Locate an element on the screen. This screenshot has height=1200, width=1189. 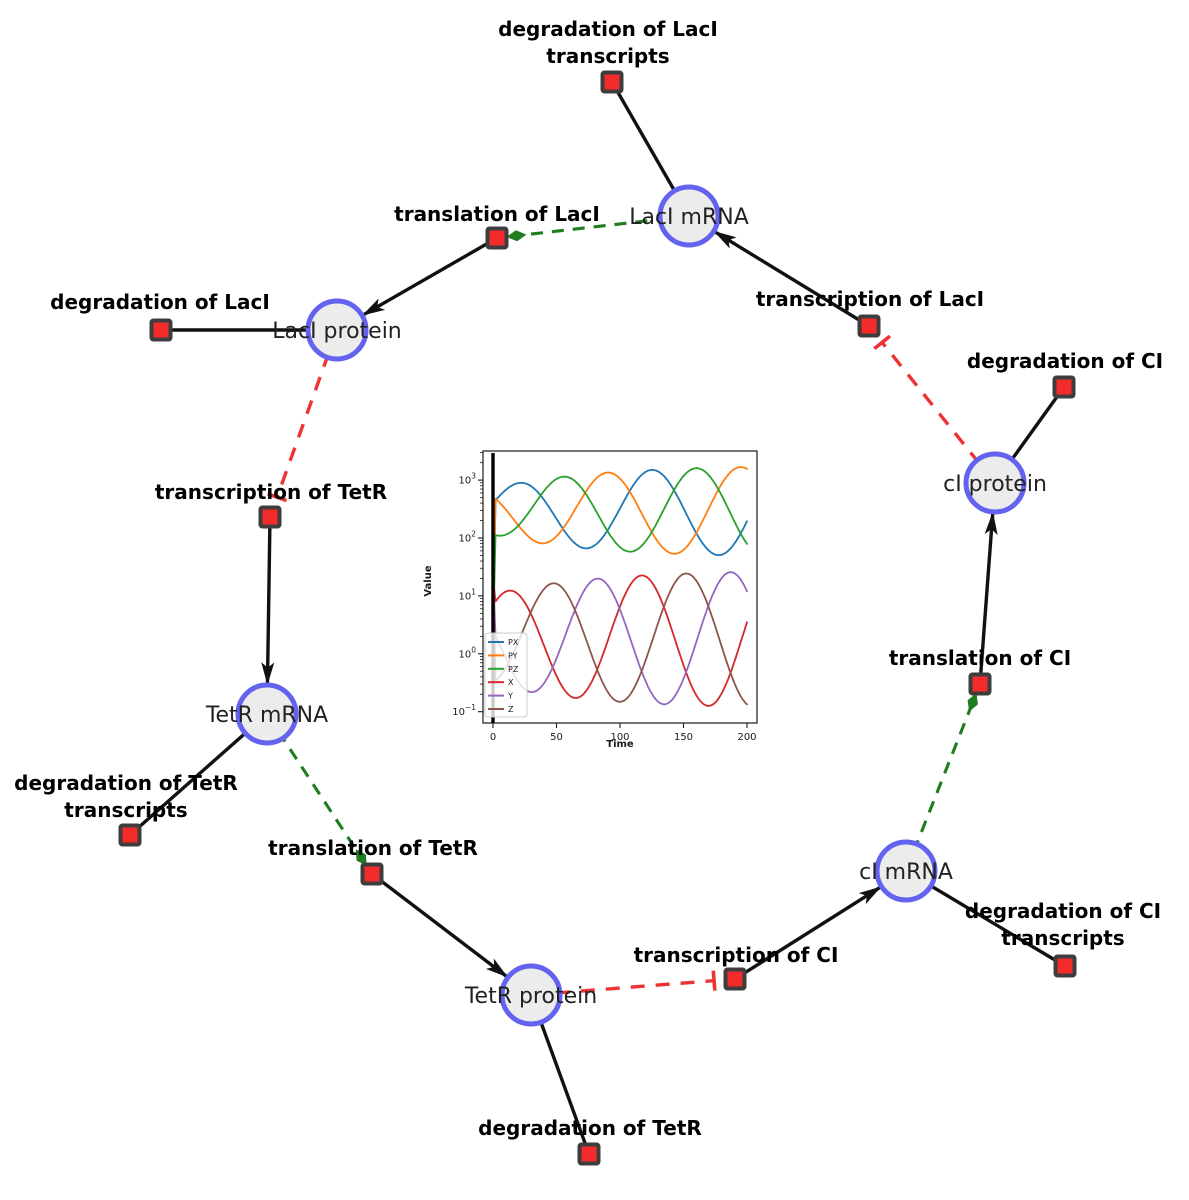
species-node-tetr-protein is located at coordinates (531, 995).